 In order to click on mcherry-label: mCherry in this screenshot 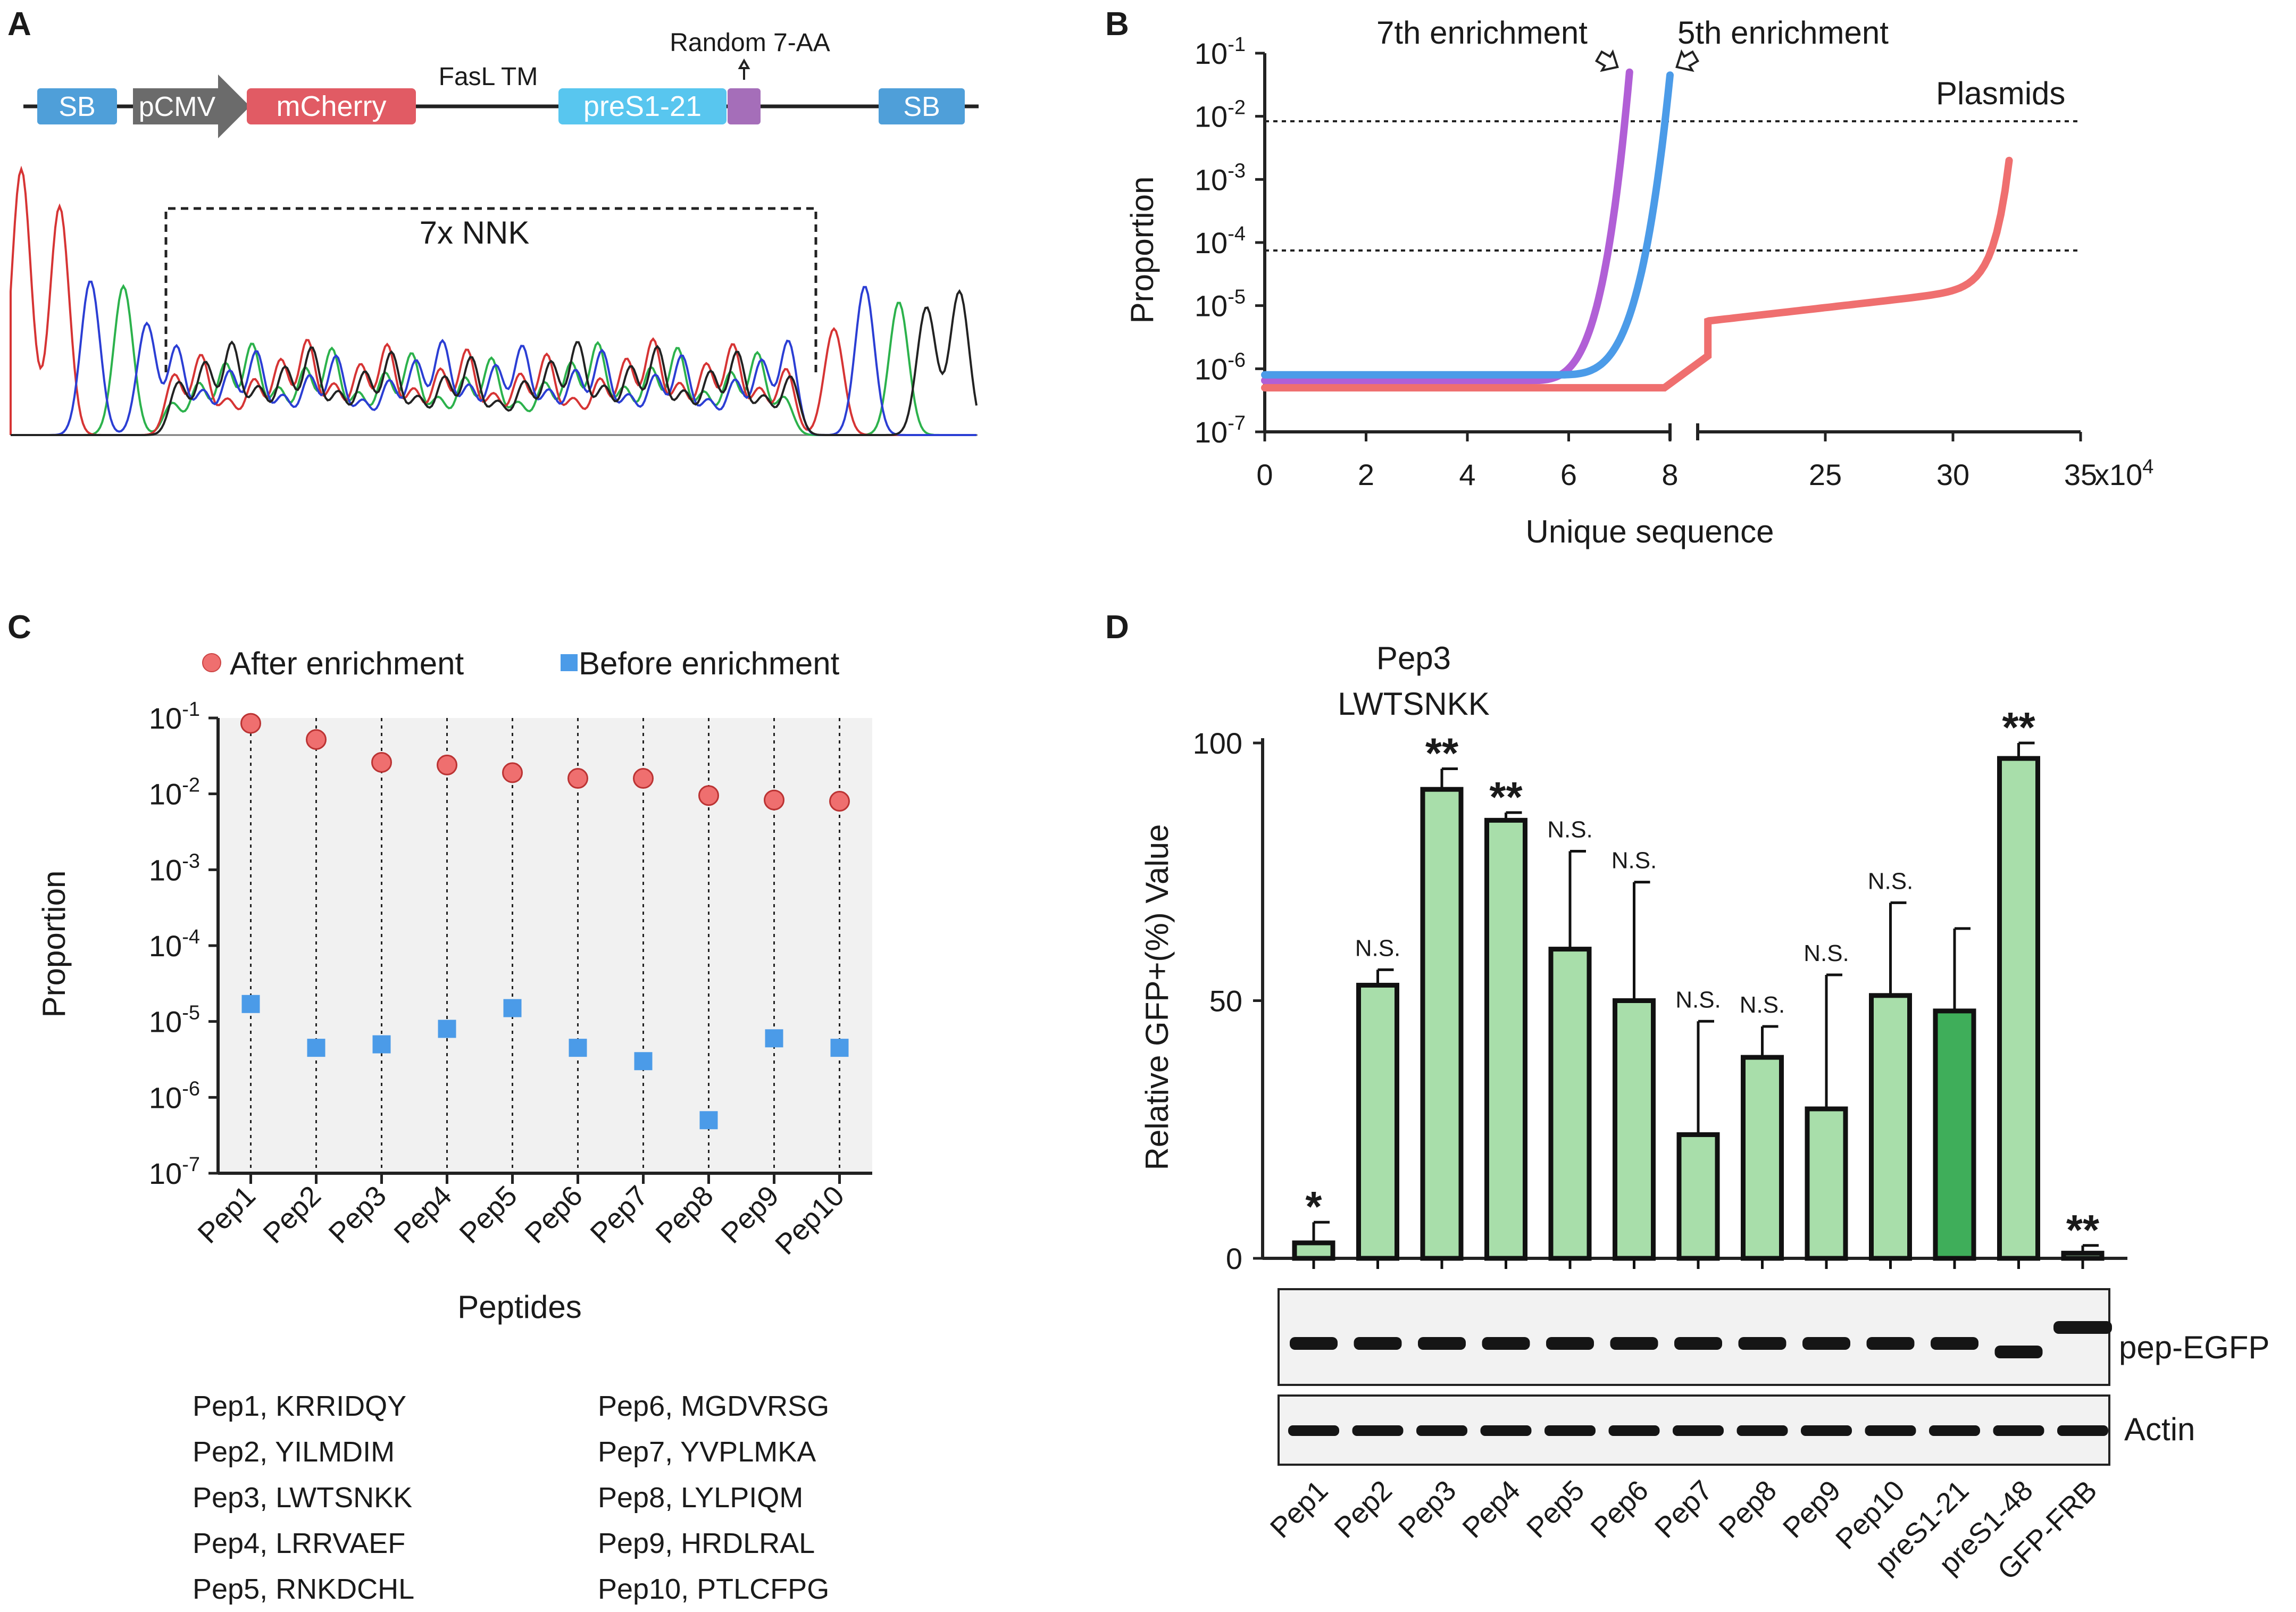, I will do `click(331, 106)`.